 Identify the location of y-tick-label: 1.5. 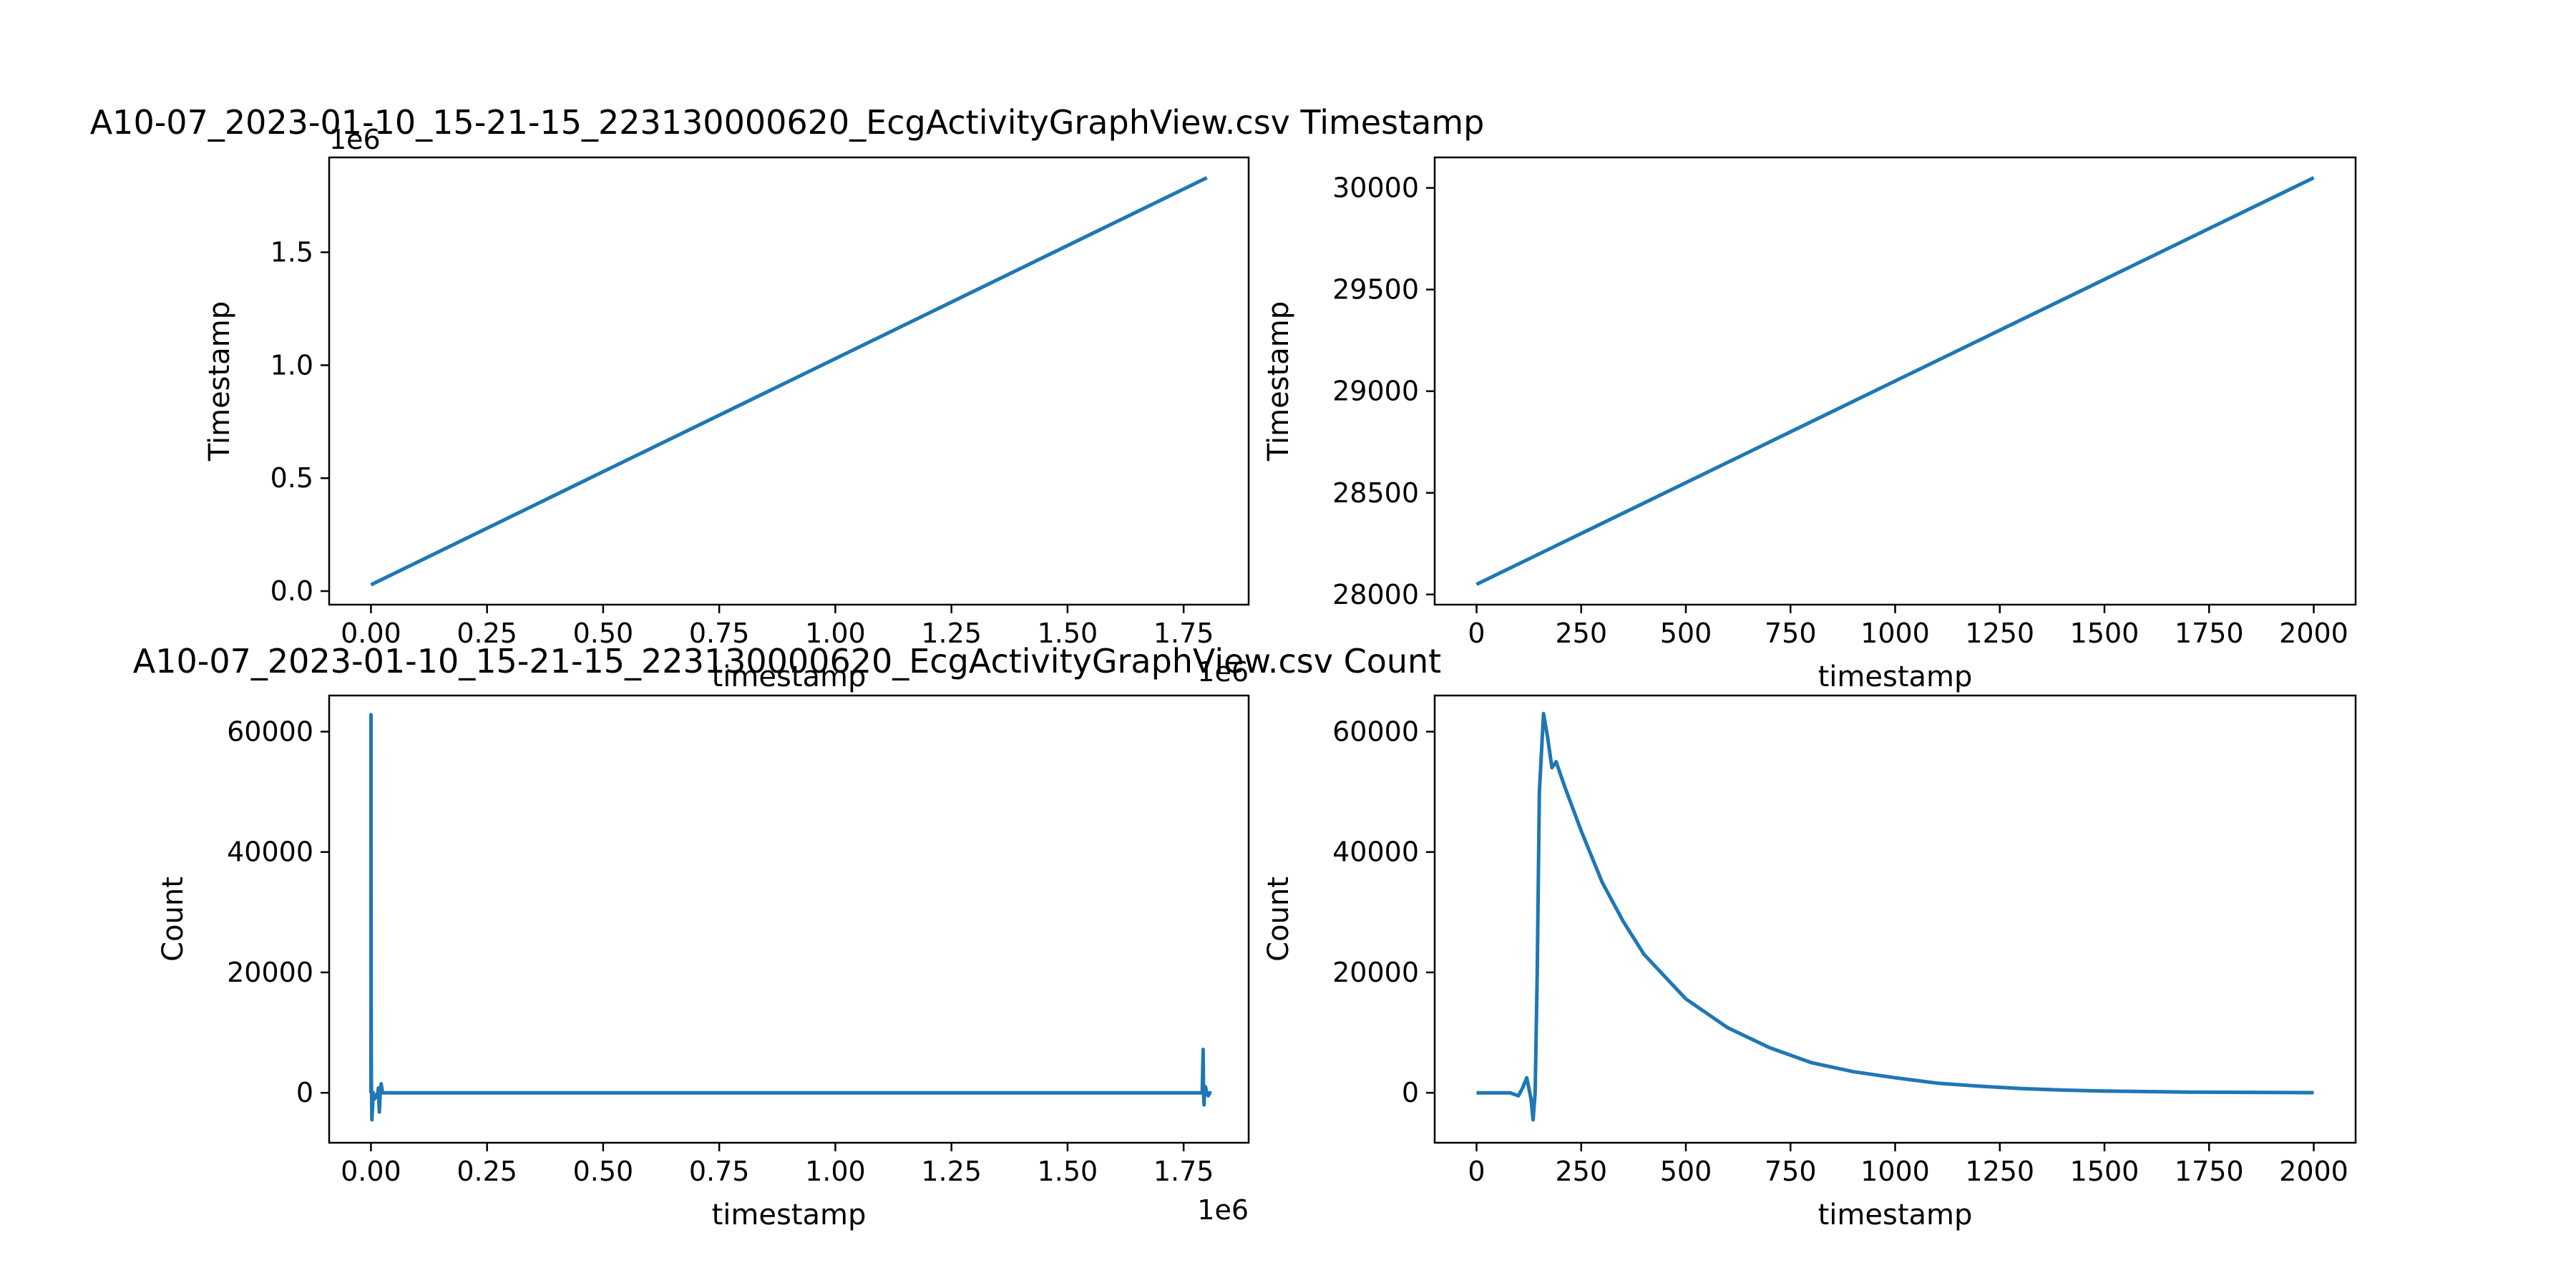
(291, 252).